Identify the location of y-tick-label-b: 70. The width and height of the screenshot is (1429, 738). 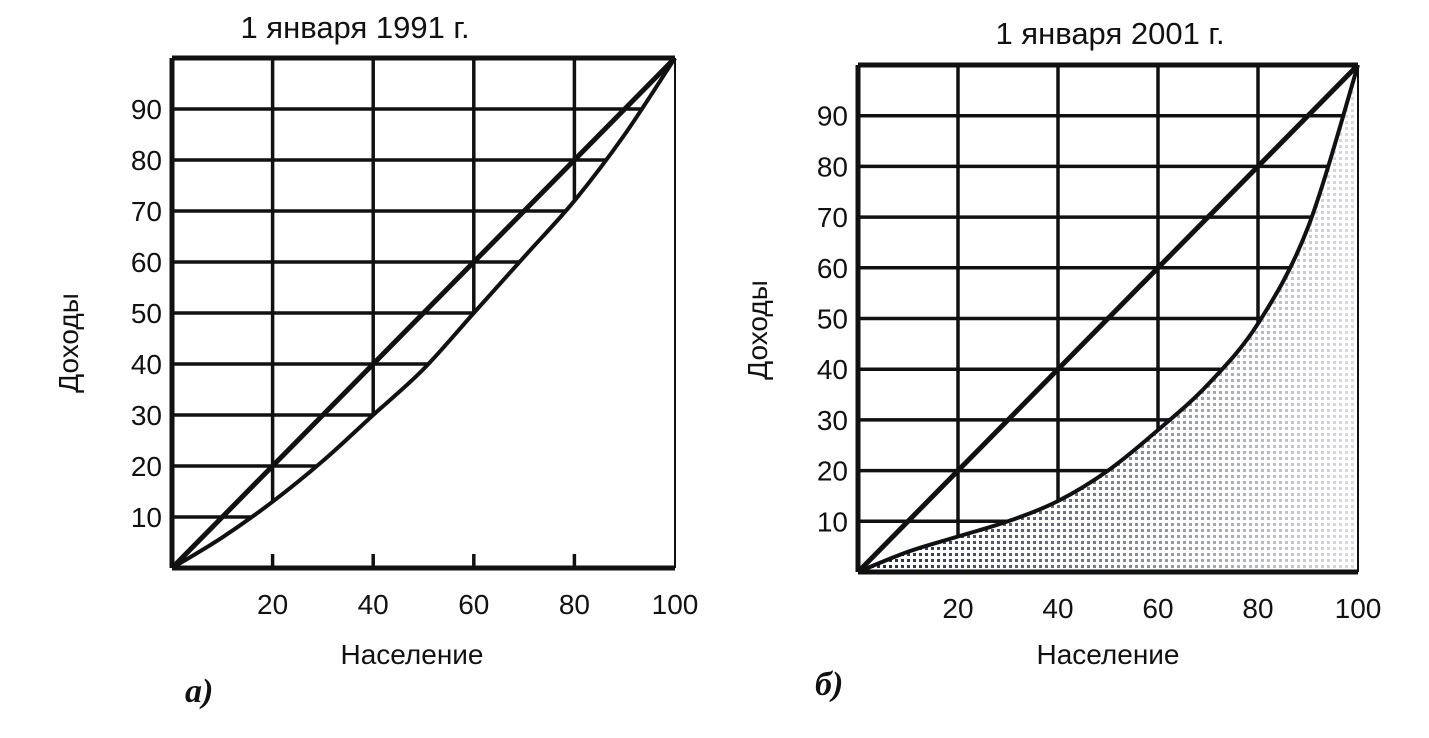
(832, 217).